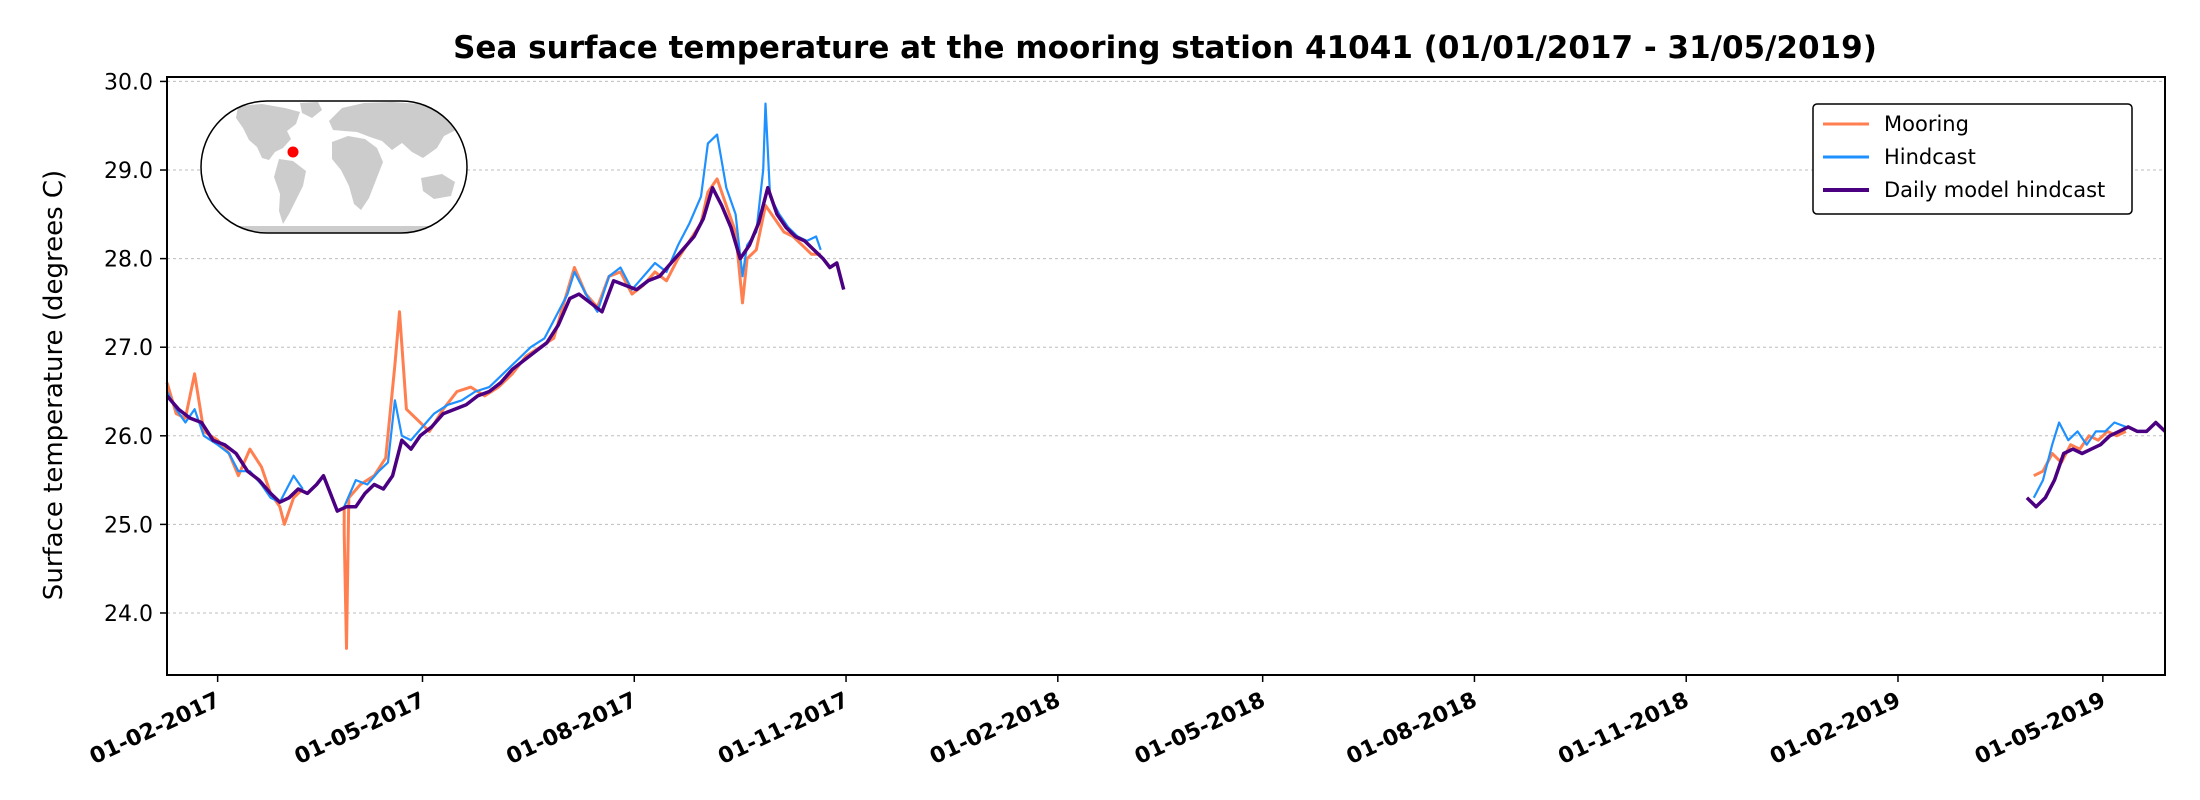  Describe the element at coordinates (293, 152) in the screenshot. I see `station-marker-icon` at that location.